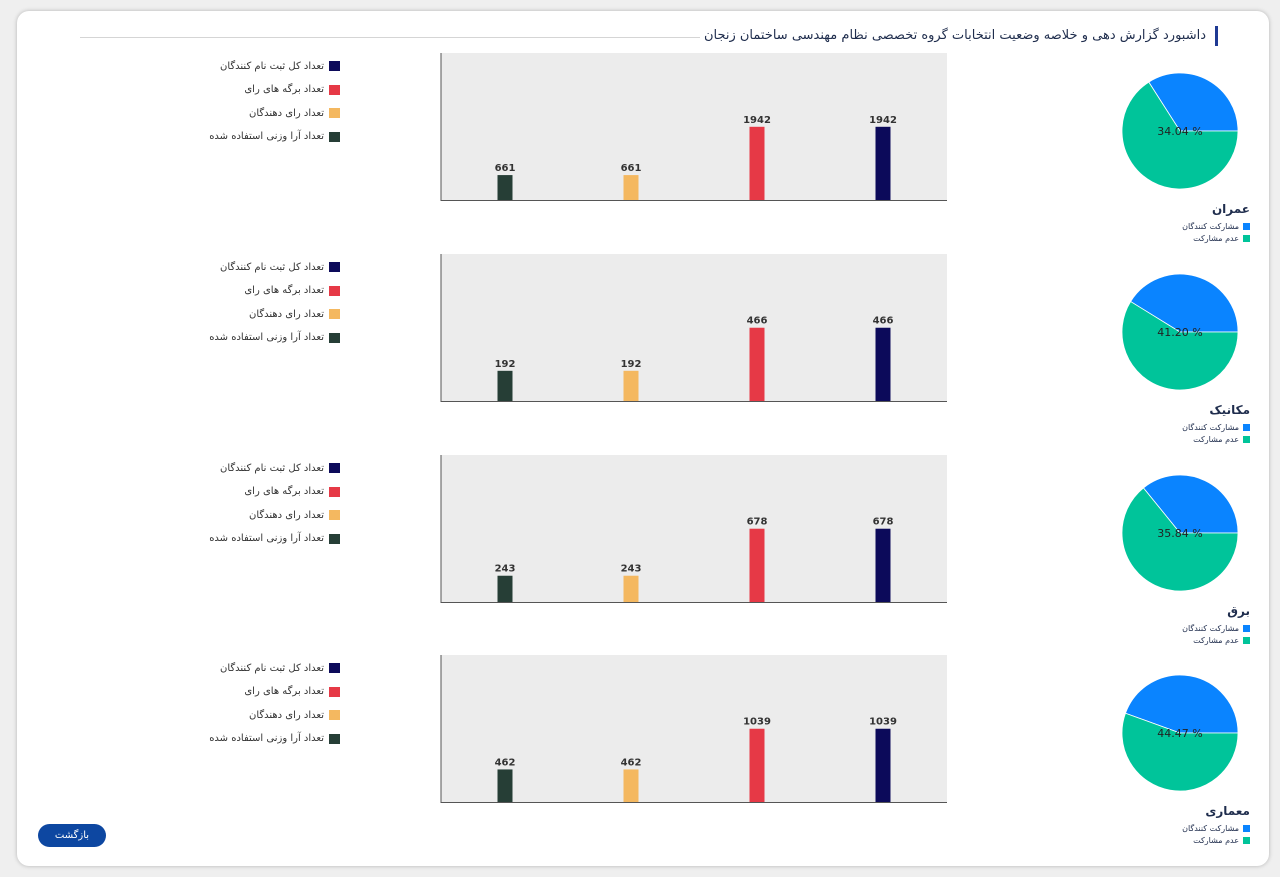 The width and height of the screenshot is (1280, 877). What do you see at coordinates (757, 522) in the screenshot?
I see `bar-value-label: 678` at bounding box center [757, 522].